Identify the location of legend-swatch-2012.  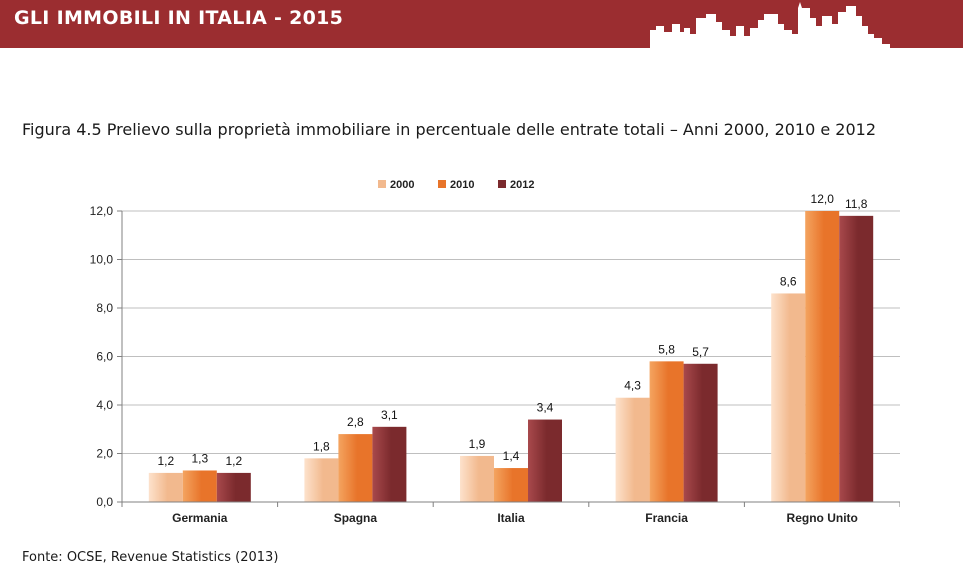
(502, 184).